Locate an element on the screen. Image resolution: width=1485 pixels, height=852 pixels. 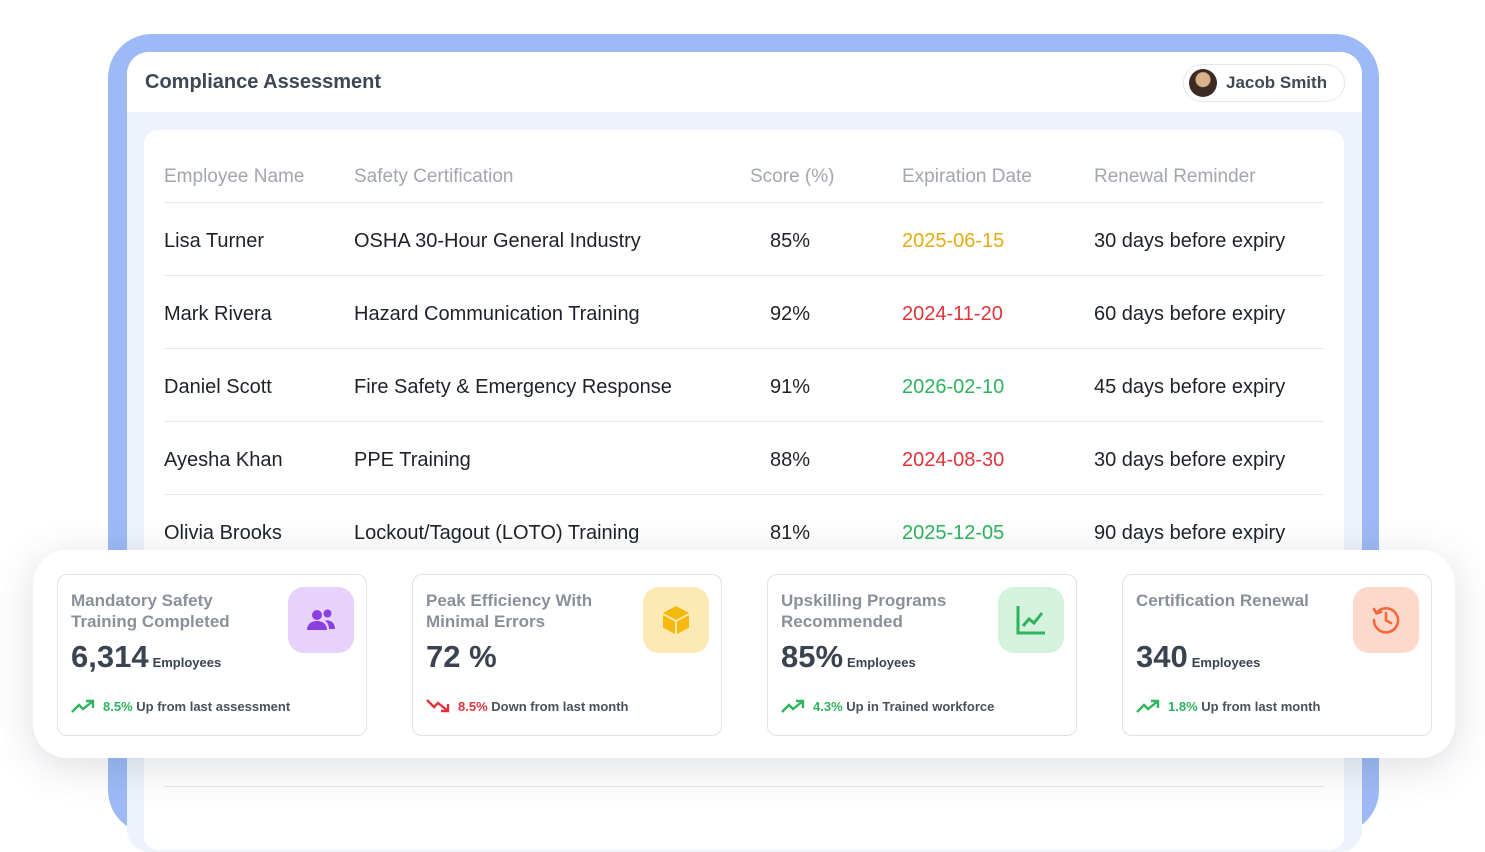
user-menu-button: Jacob Smith is located at coordinates (1264, 83).